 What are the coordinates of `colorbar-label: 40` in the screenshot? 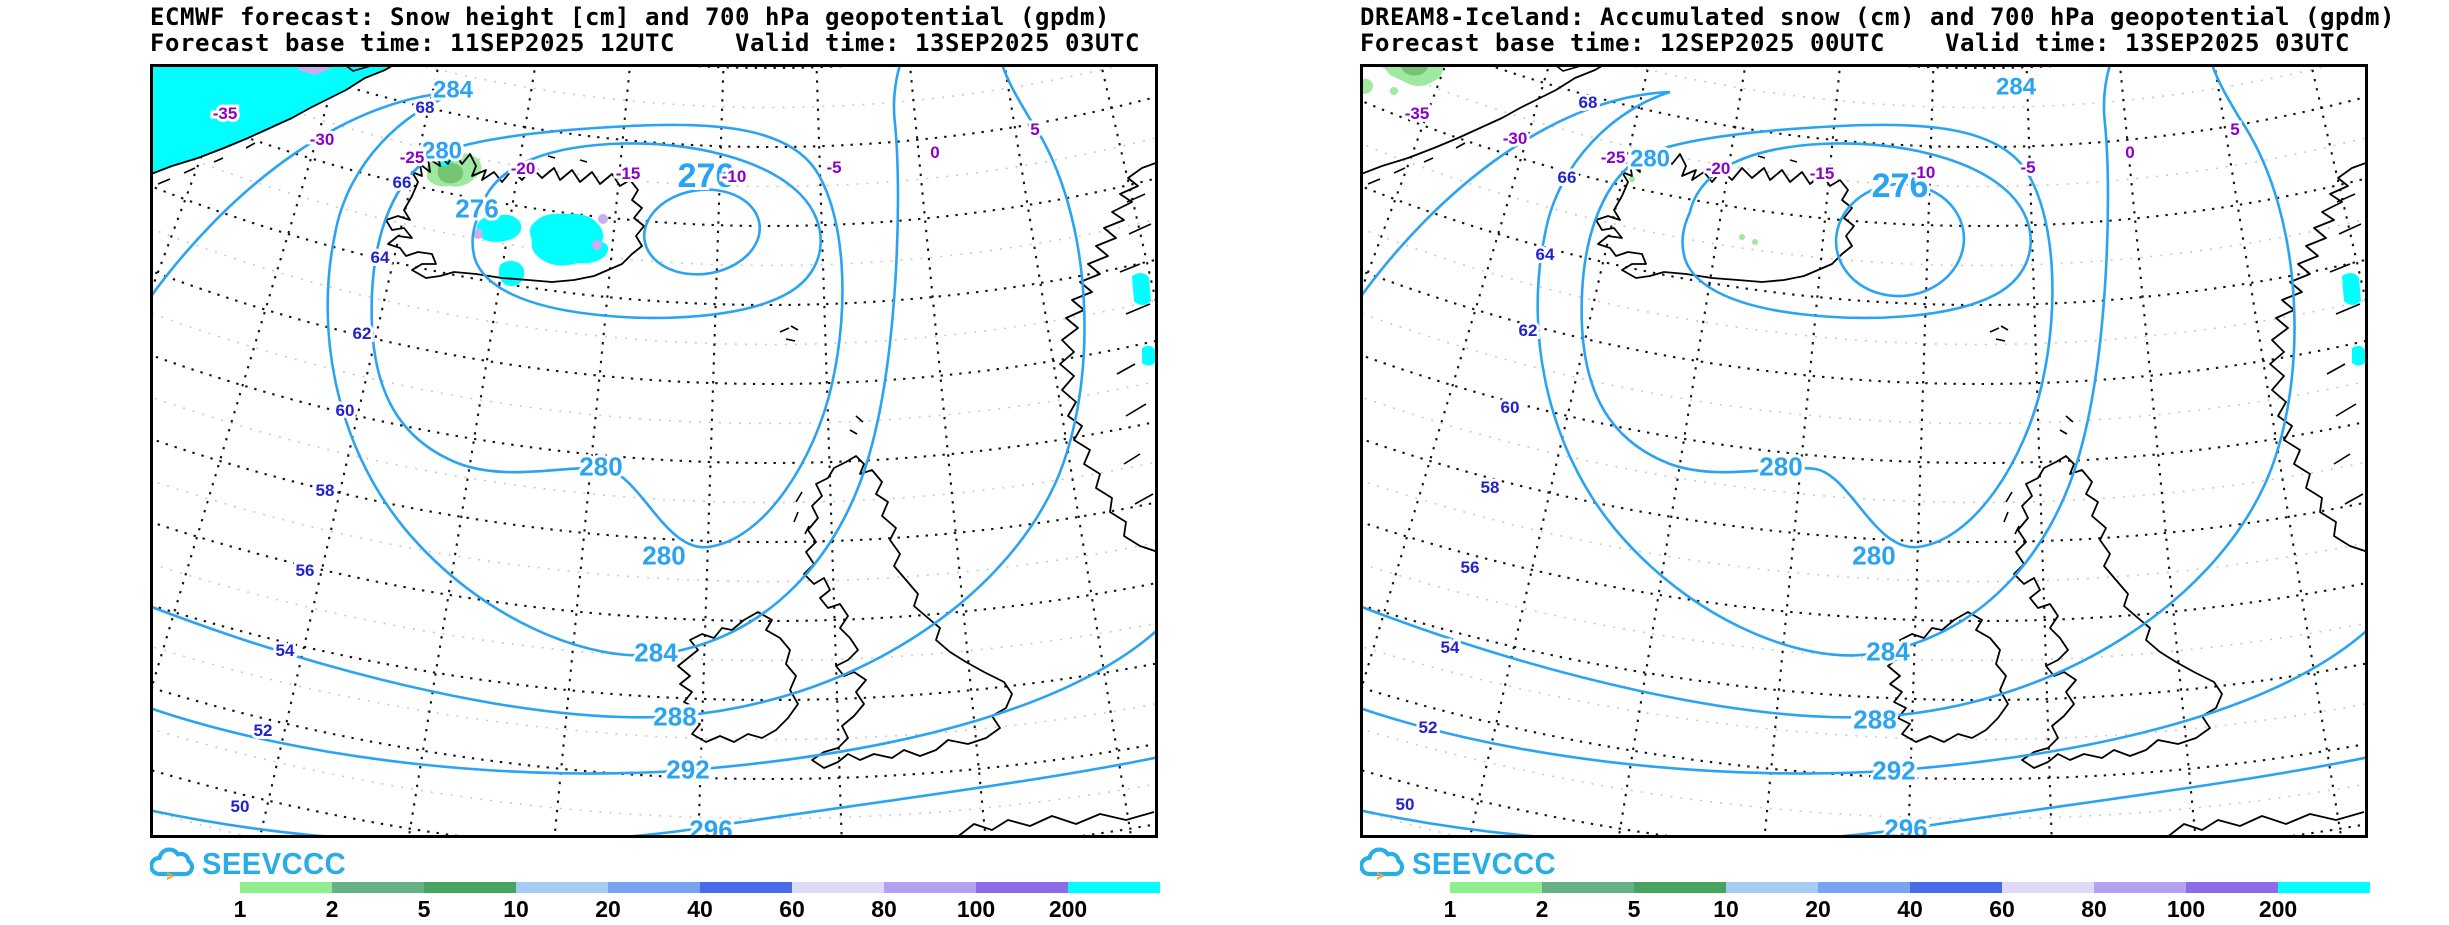 It's located at (700, 909).